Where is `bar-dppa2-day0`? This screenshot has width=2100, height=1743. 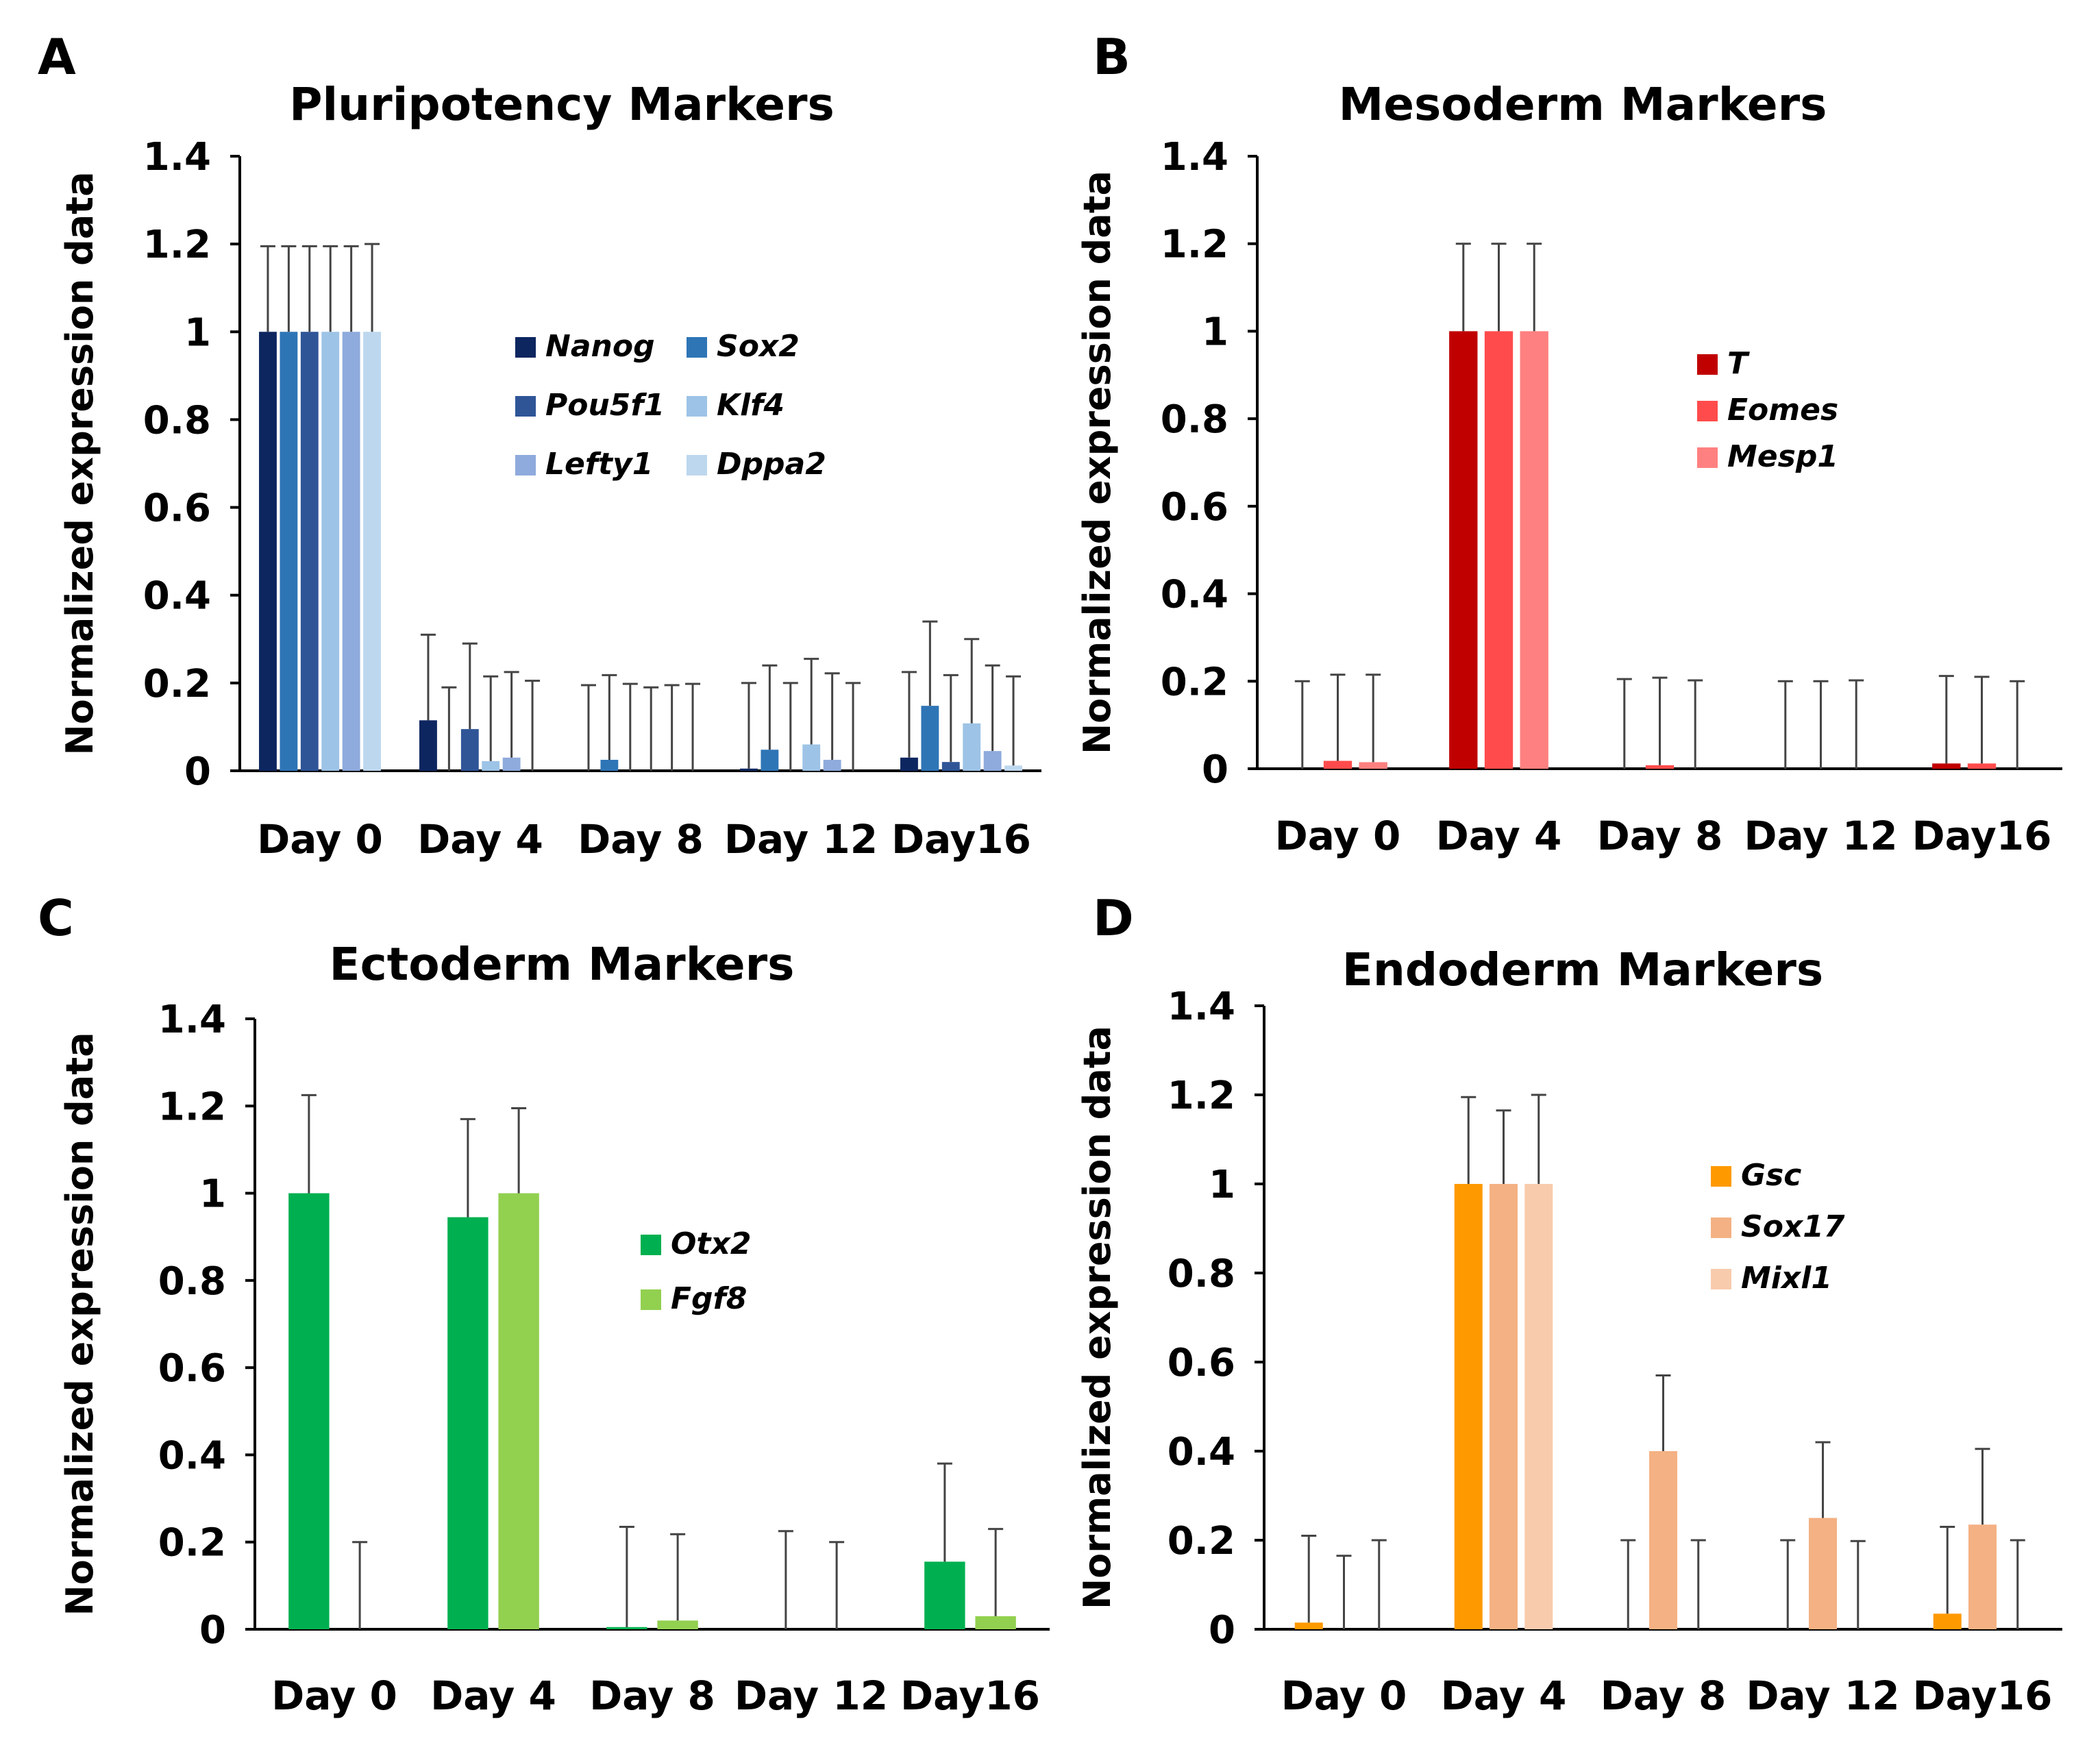 bar-dppa2-day0 is located at coordinates (372, 551).